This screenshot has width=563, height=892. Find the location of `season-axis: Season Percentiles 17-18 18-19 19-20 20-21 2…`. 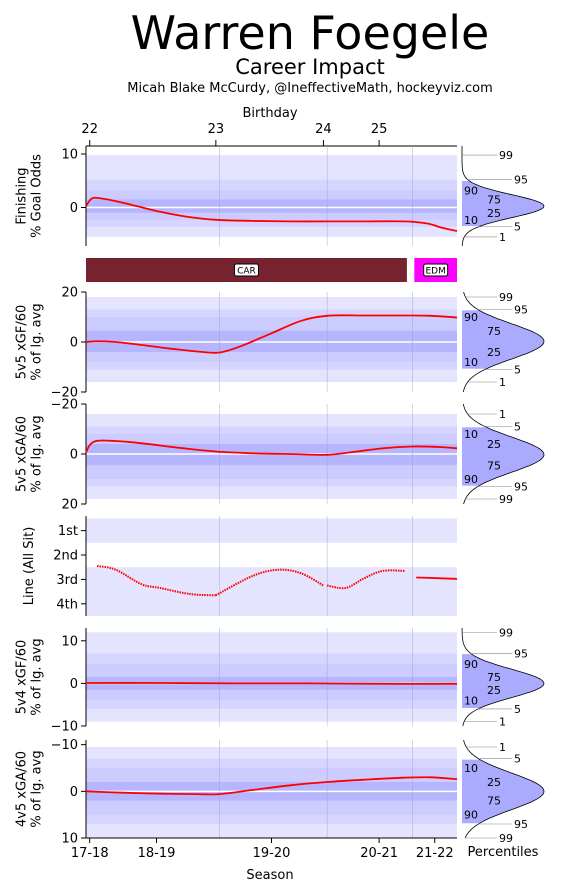

season-axis: Season Percentiles 17-18 18-19 19-20 20-21 2… is located at coordinates (305, 860).